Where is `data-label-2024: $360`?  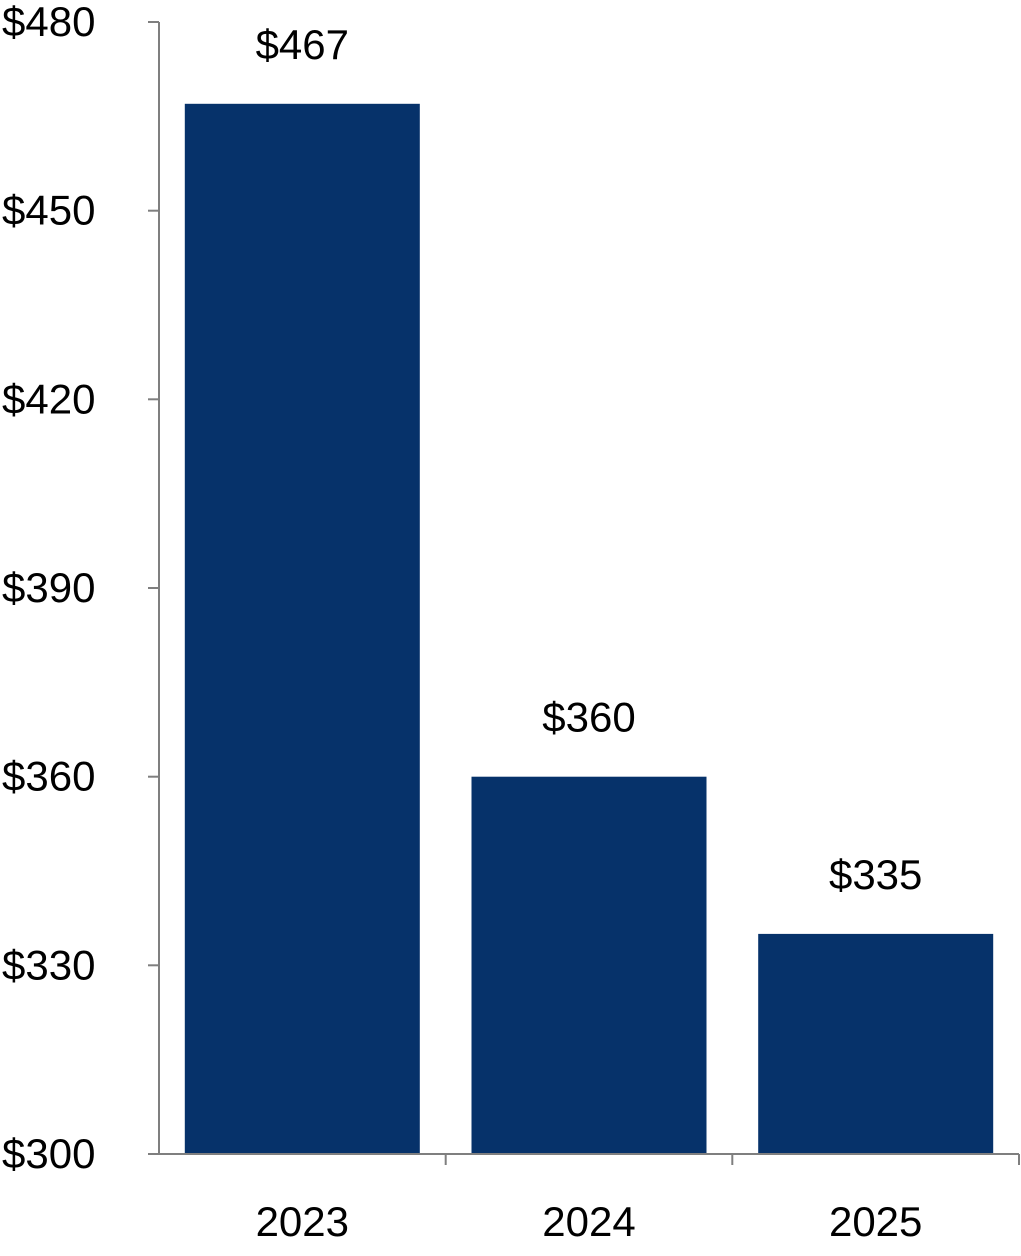
data-label-2024: $360 is located at coordinates (588, 717).